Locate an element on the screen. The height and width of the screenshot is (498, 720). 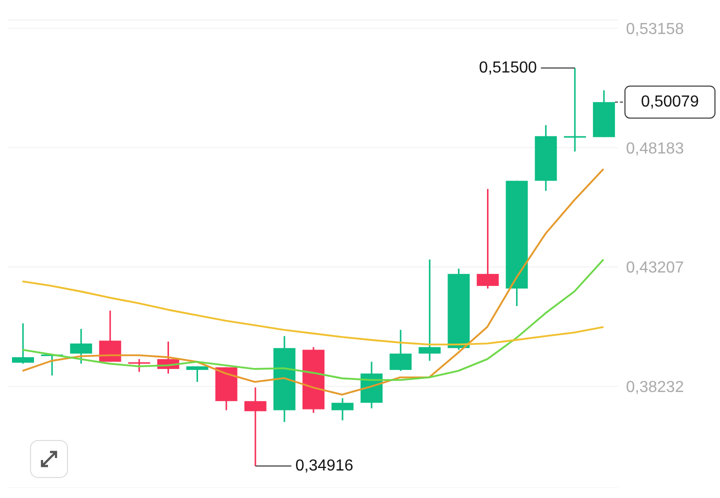
y-tick-label: 0,48183 is located at coordinates (655, 149).